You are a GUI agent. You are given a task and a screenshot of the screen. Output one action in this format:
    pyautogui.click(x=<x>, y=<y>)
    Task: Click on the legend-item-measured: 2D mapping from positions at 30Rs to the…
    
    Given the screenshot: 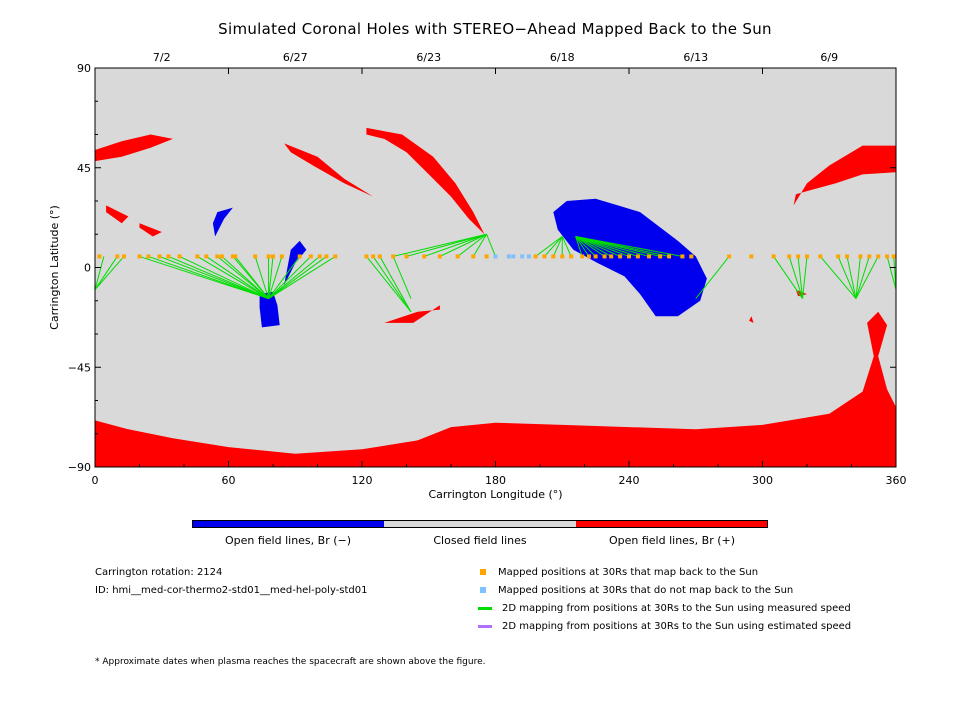 What is the action you would take?
    pyautogui.click(x=664, y=608)
    